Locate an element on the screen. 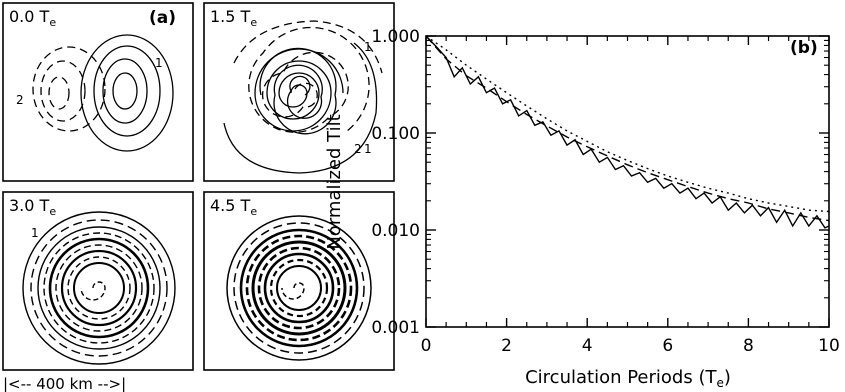 The height and width of the screenshot is (392, 845). x-tick-label: 0 is located at coordinates (426, 346).